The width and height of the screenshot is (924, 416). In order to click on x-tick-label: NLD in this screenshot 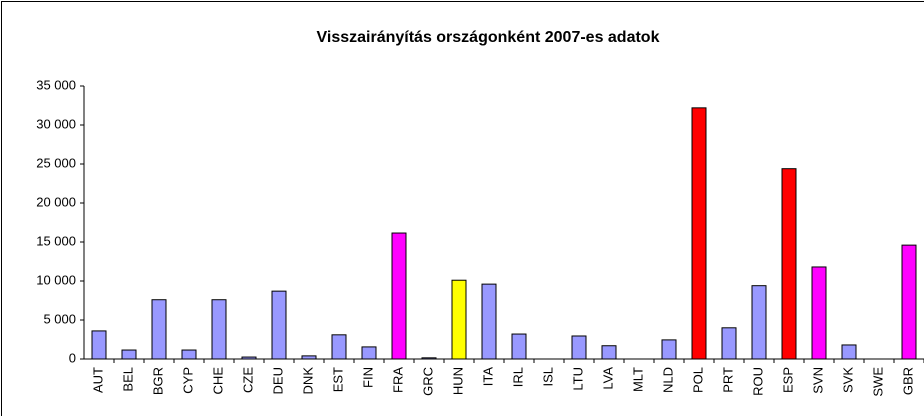, I will do `click(667, 380)`.